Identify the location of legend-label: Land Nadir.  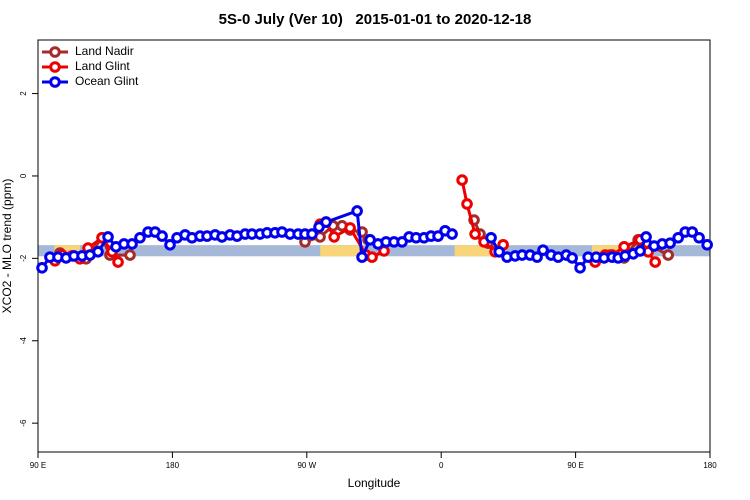
(104, 51).